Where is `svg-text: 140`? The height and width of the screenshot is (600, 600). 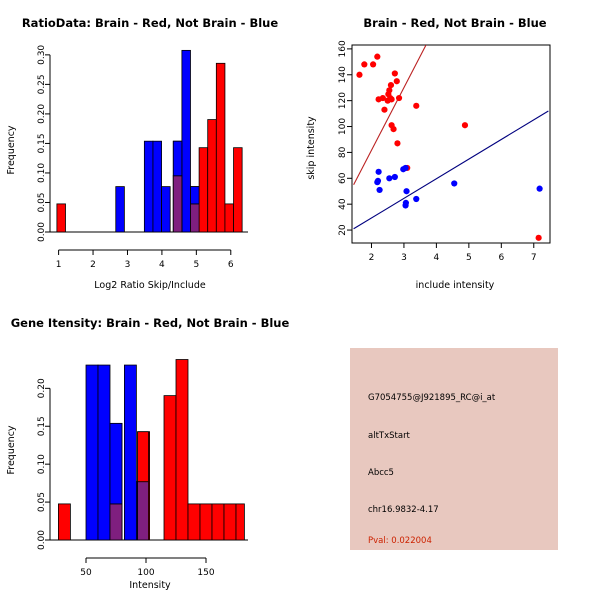
svg-text: 140 is located at coordinates (343, 74).